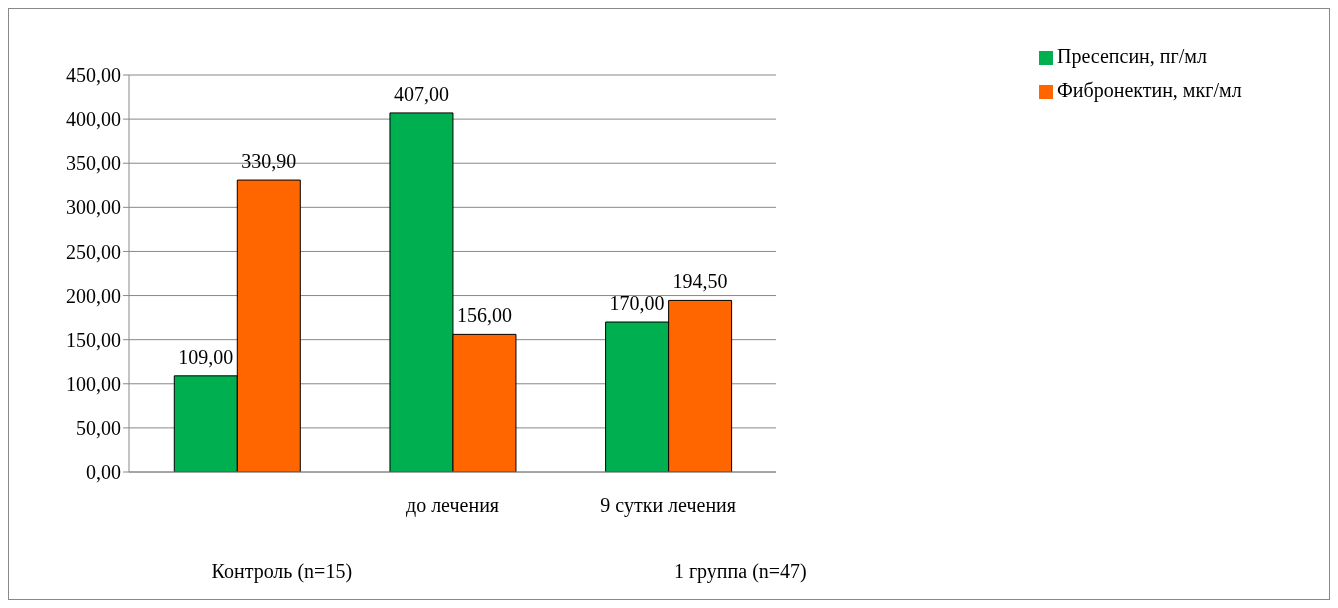  I want to click on data-label: 156,00, so click(484, 315).